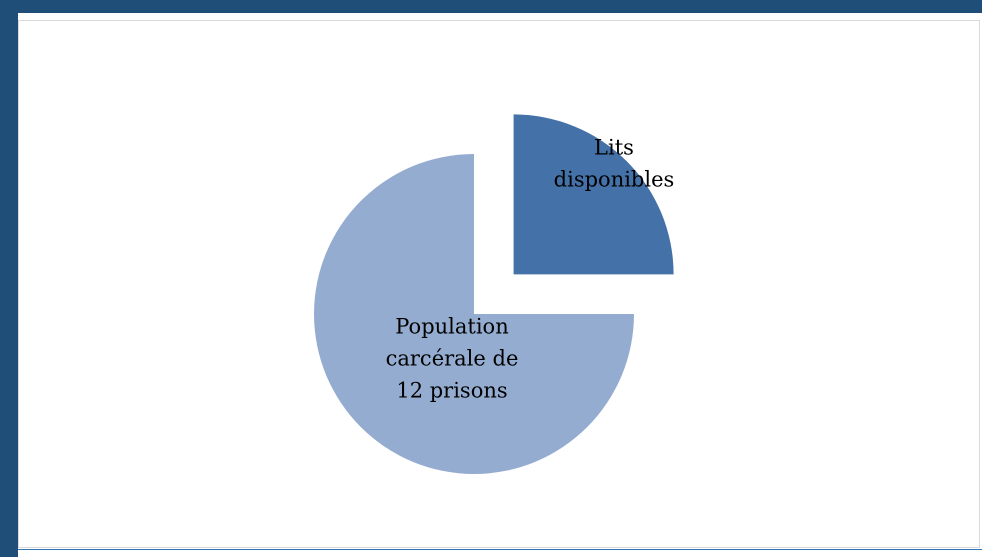 The width and height of the screenshot is (982, 557). Describe the element at coordinates (614, 180) in the screenshot. I see `pie-slice-1-label-line: disponibles` at that location.